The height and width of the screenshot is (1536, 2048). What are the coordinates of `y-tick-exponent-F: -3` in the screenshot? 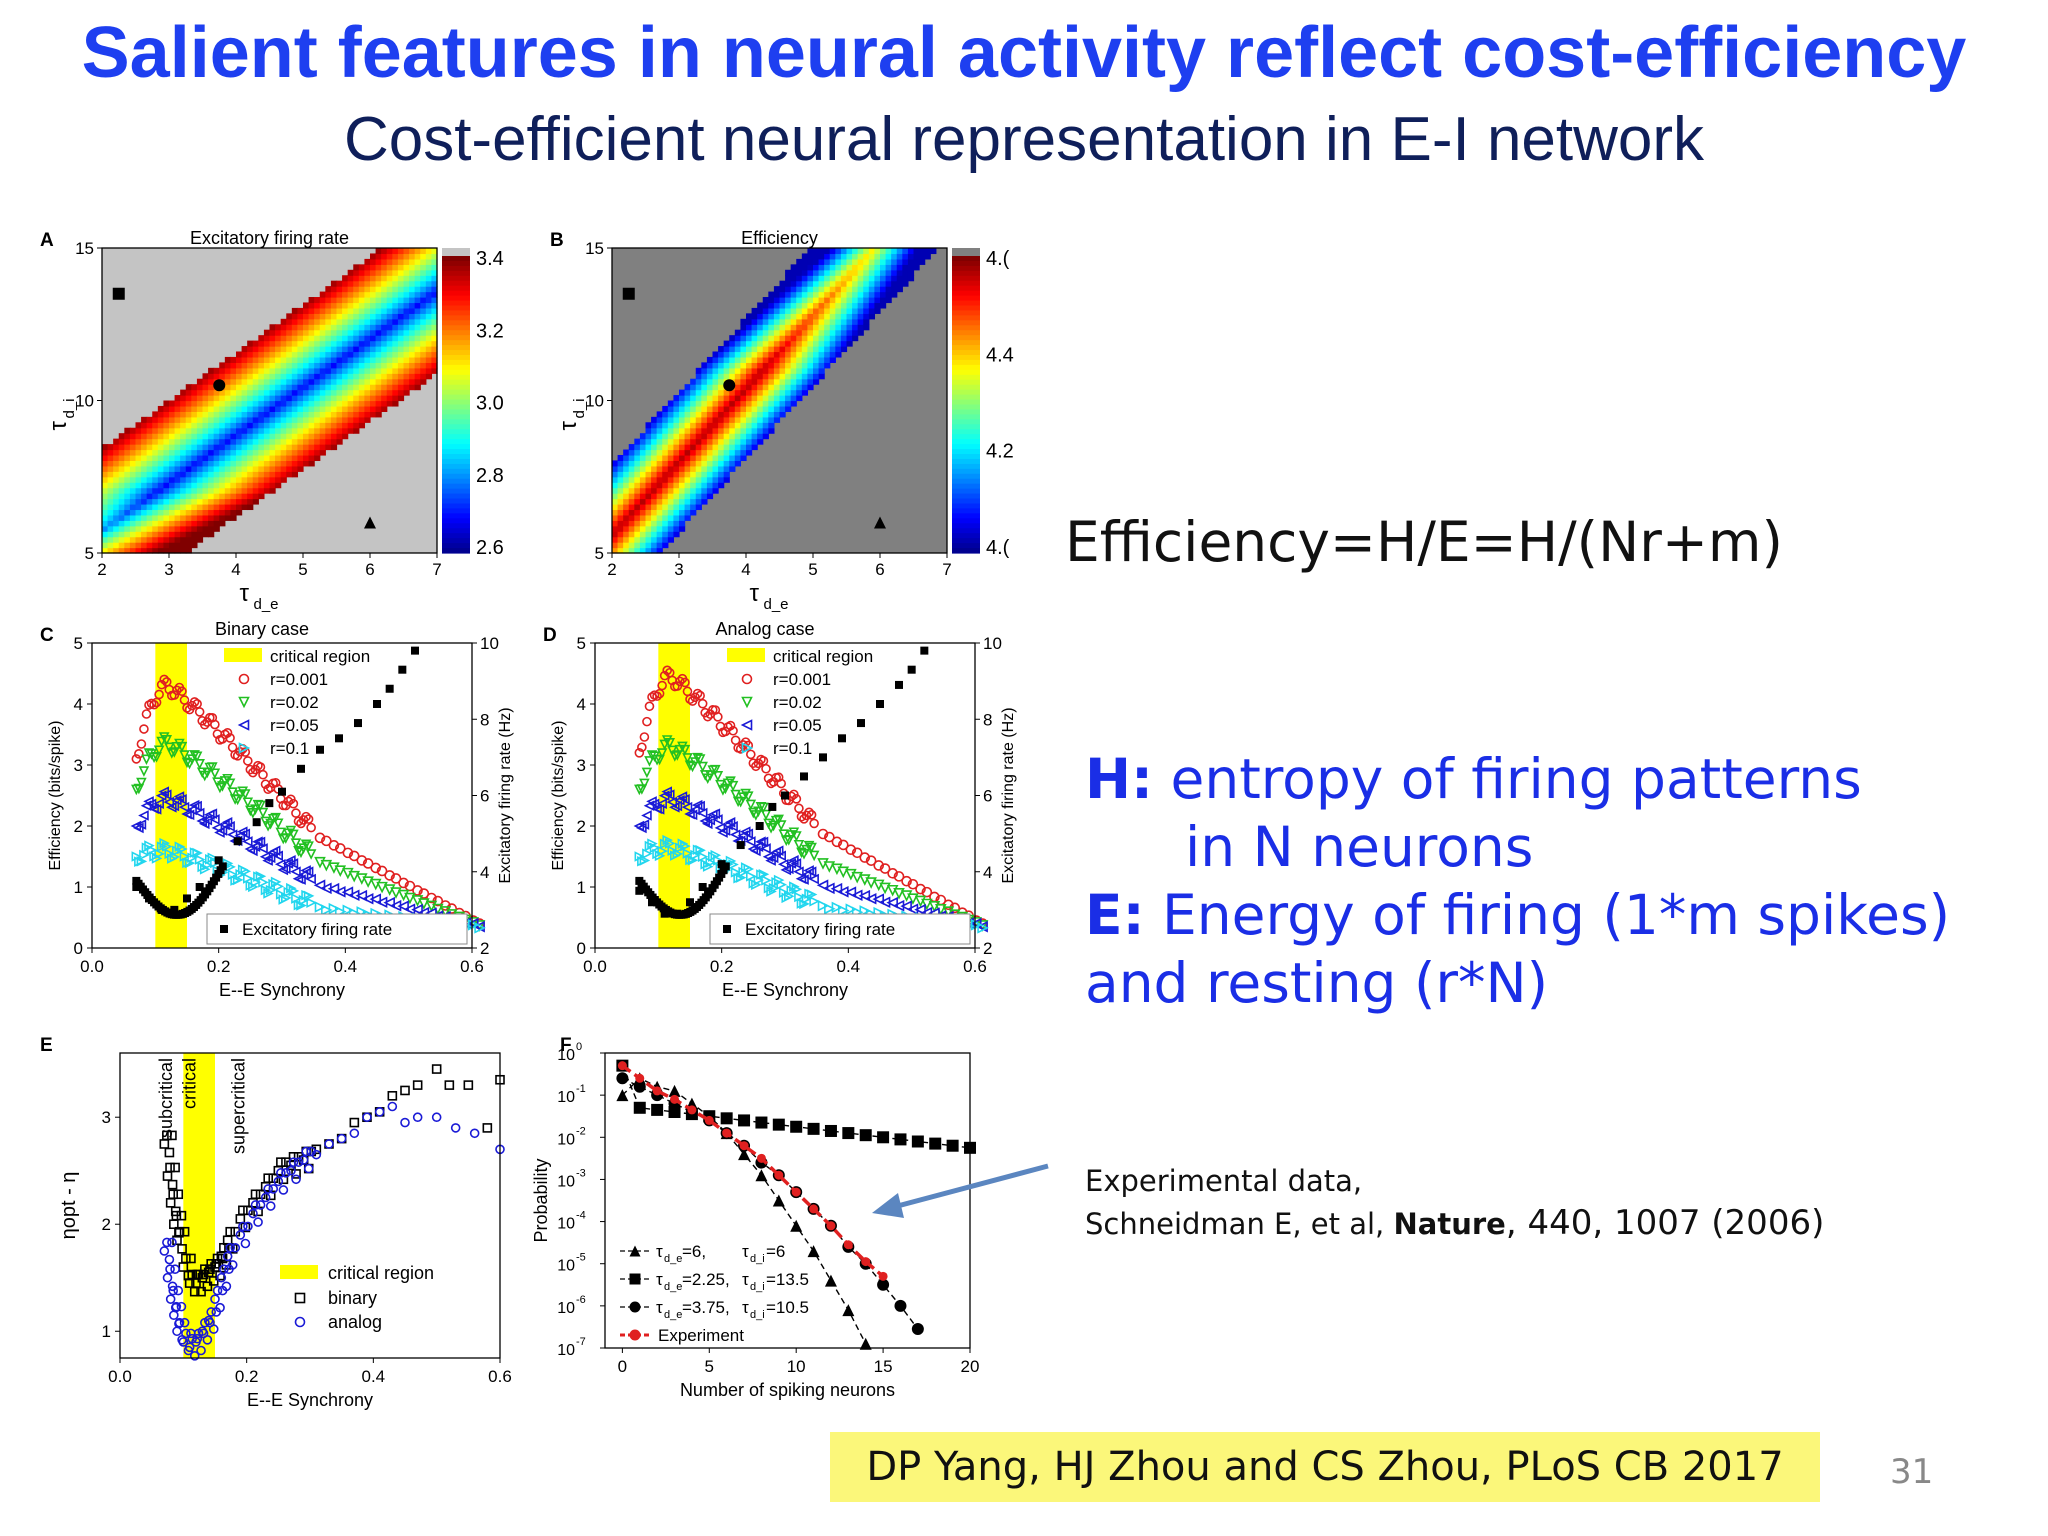 It's located at (581, 1173).